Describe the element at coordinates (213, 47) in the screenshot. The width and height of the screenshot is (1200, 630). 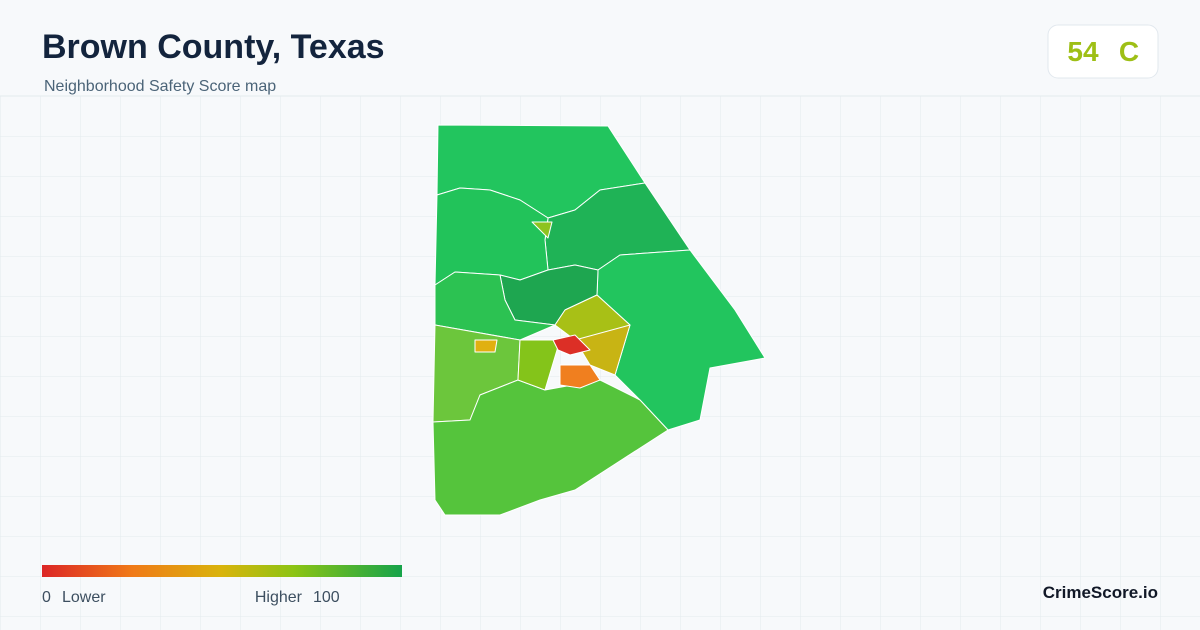
I see `title: Brown County, Texas` at that location.